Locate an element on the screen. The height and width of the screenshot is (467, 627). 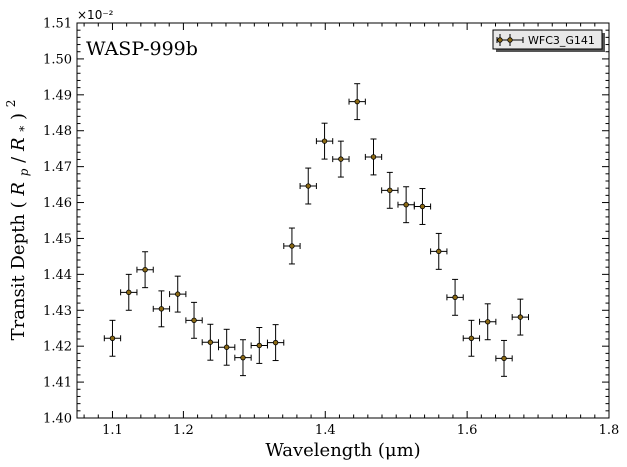
y-axis-label-slash: / is located at coordinates (18, 159).